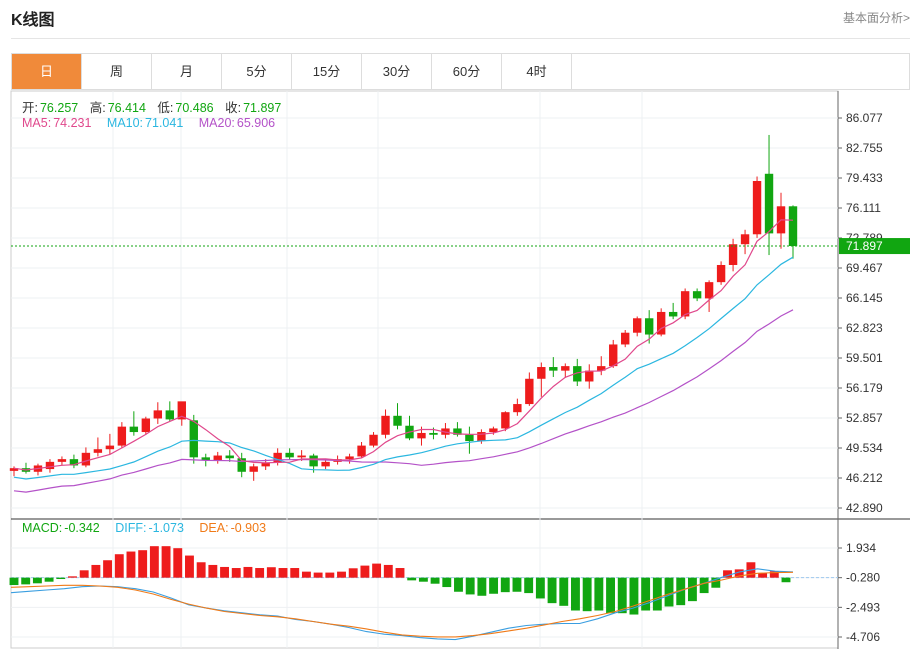 The image size is (919, 649). I want to click on price-tick-label: 59.501, so click(864, 358).